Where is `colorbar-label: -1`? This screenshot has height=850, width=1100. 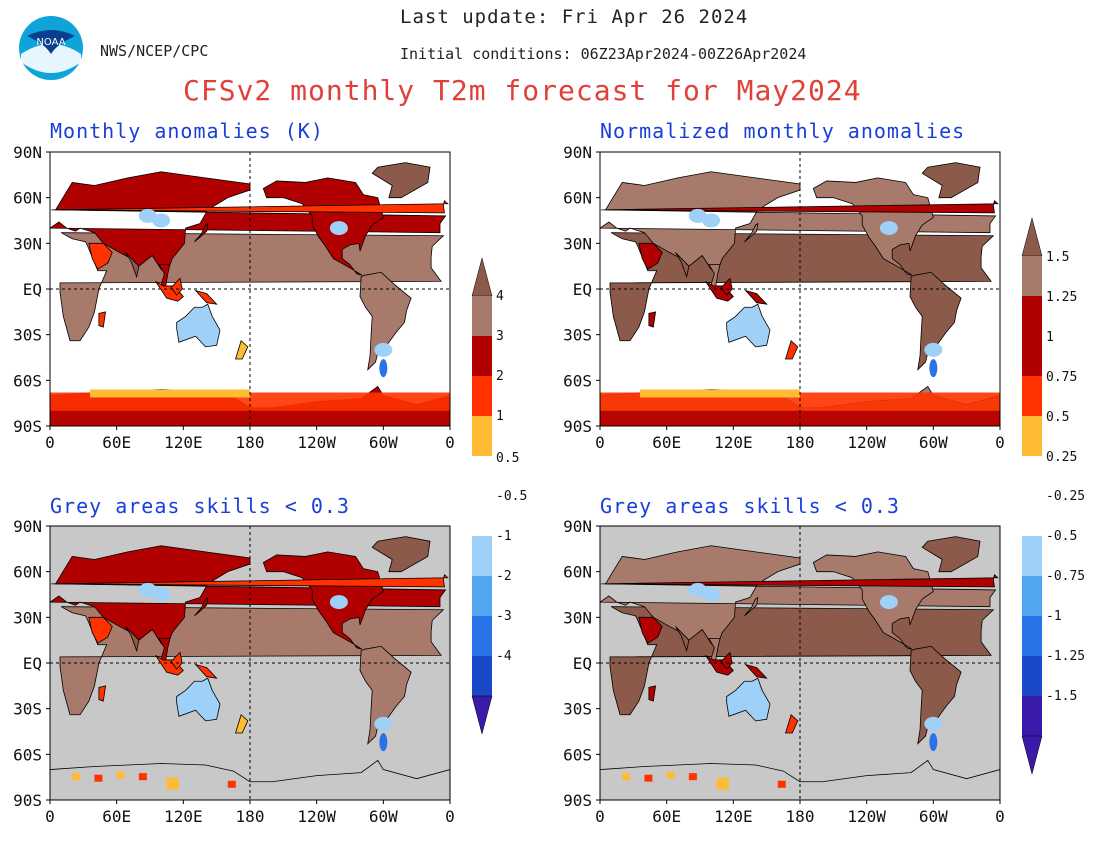 colorbar-label: -1 is located at coordinates (1054, 616).